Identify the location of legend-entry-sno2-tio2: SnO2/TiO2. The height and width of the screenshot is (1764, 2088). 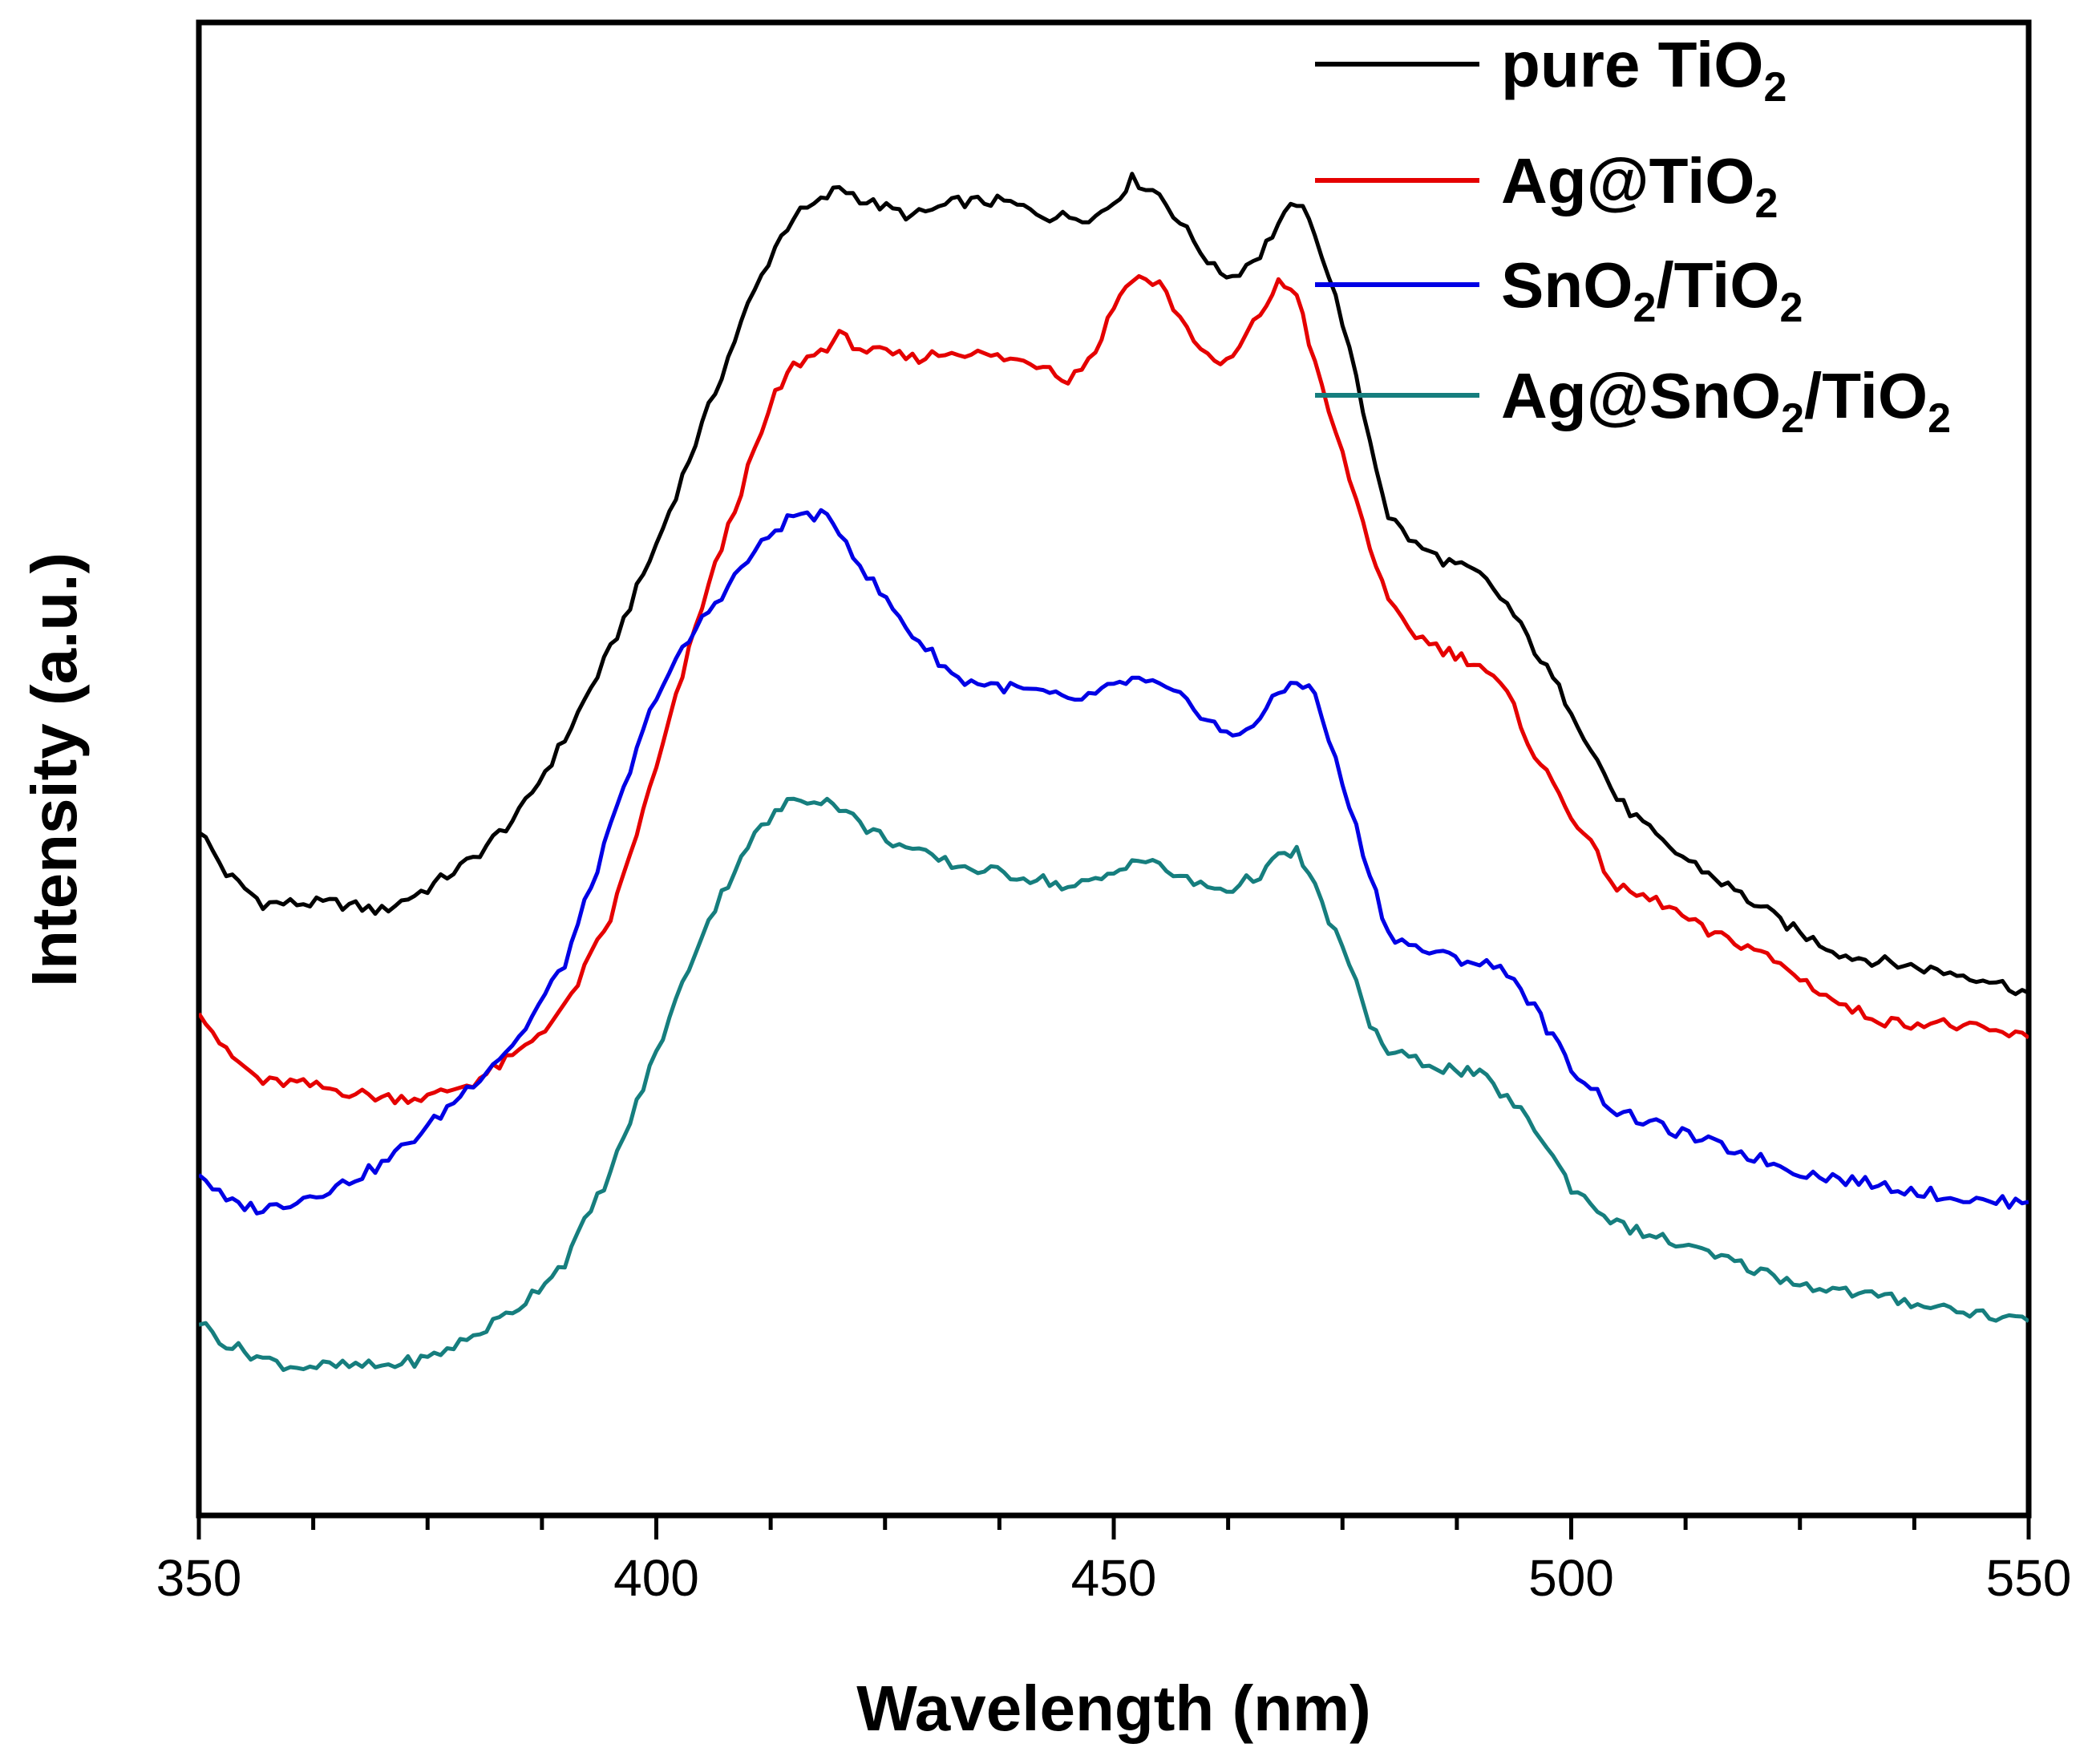
(1559, 290).